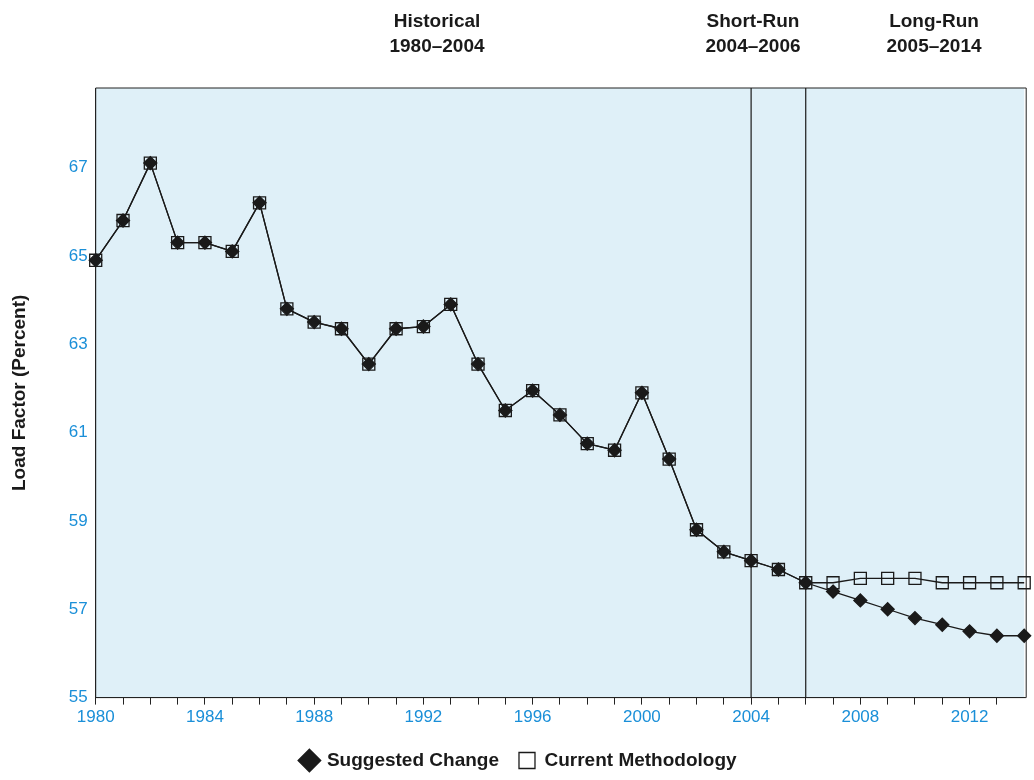 The image size is (1034, 780). I want to click on y-tick-label: 63, so click(78, 343).